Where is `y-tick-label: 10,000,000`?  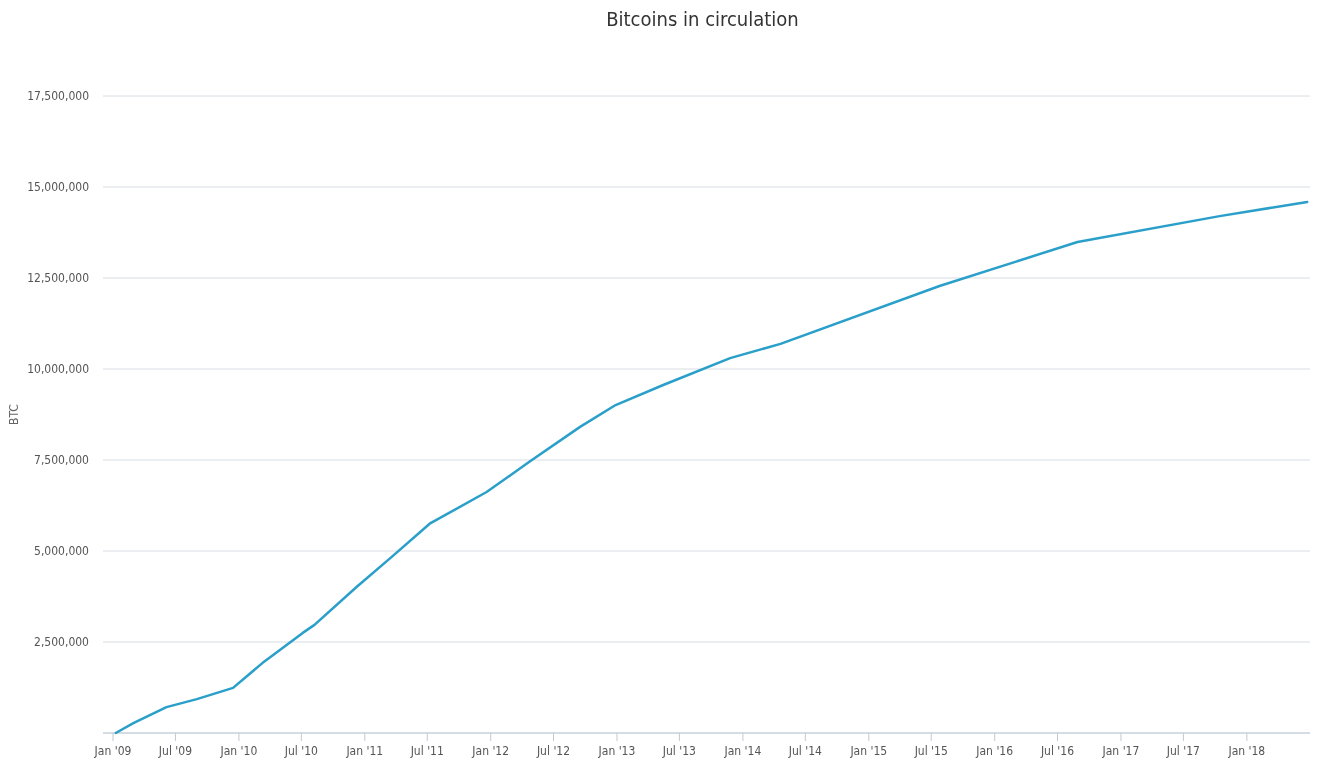
y-tick-label: 10,000,000 is located at coordinates (58, 369).